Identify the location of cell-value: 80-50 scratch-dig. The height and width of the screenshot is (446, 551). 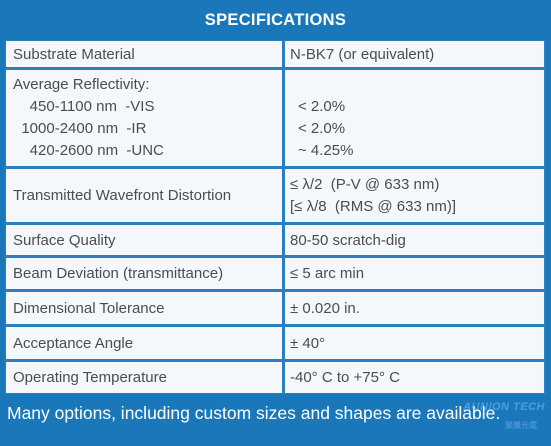
(414, 240).